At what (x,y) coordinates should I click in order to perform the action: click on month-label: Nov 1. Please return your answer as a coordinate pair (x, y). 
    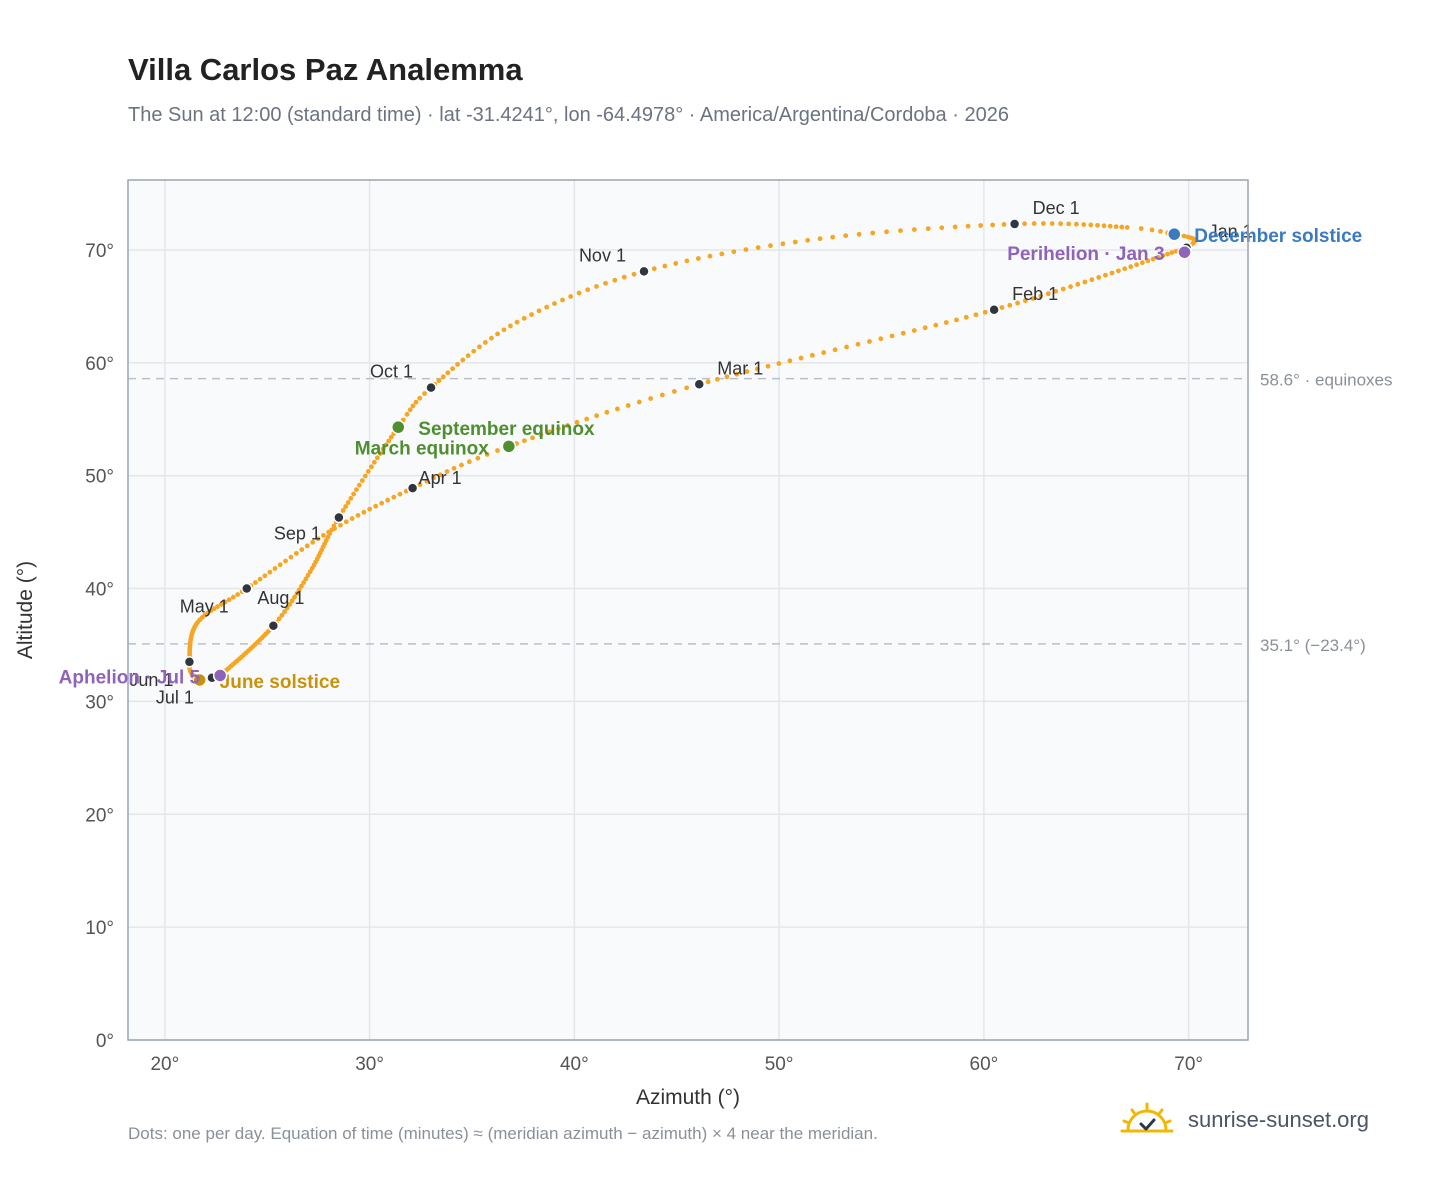
    Looking at the image, I should click on (602, 255).